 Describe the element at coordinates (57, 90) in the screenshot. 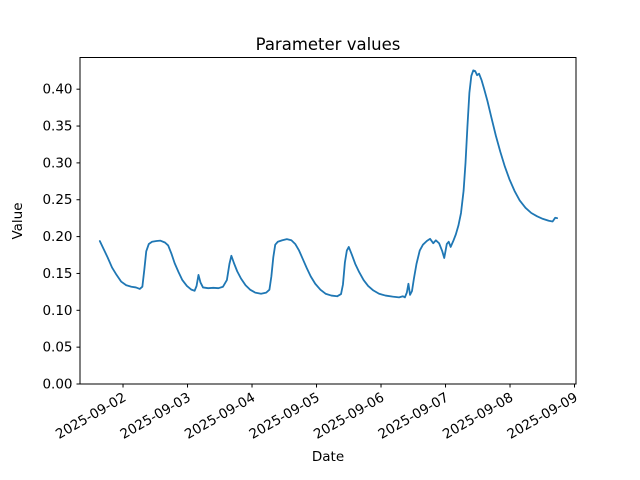

I see `y-tick-label: 0.40` at that location.